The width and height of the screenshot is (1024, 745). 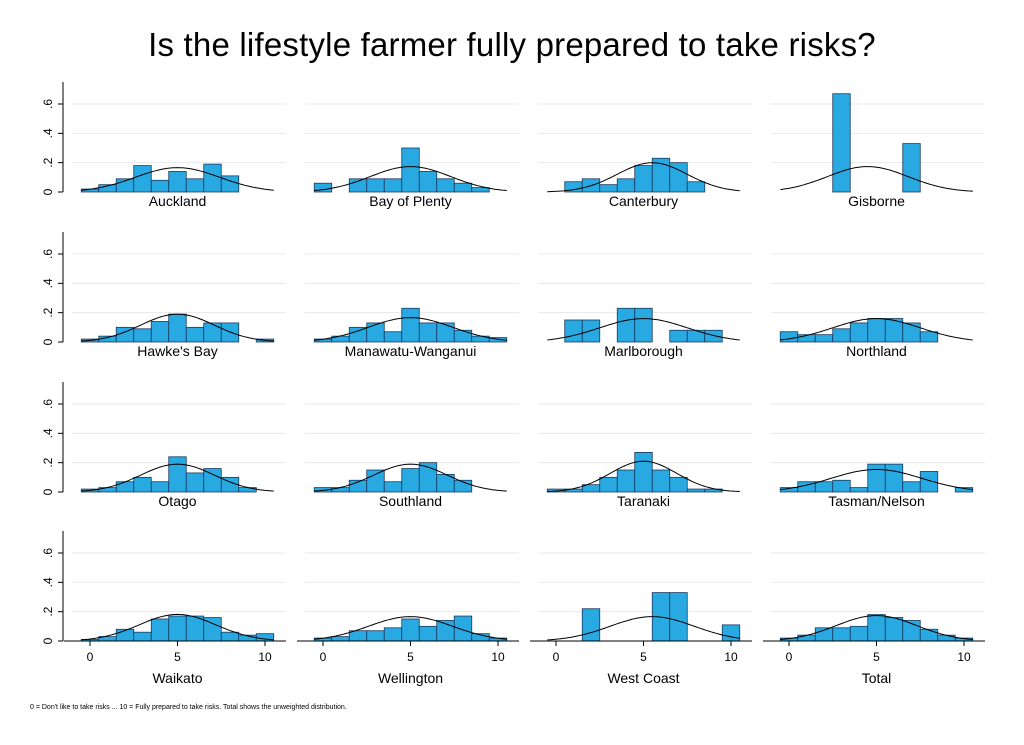 What do you see at coordinates (876, 501) in the screenshot?
I see `panel-label: Tasman/Nelson` at bounding box center [876, 501].